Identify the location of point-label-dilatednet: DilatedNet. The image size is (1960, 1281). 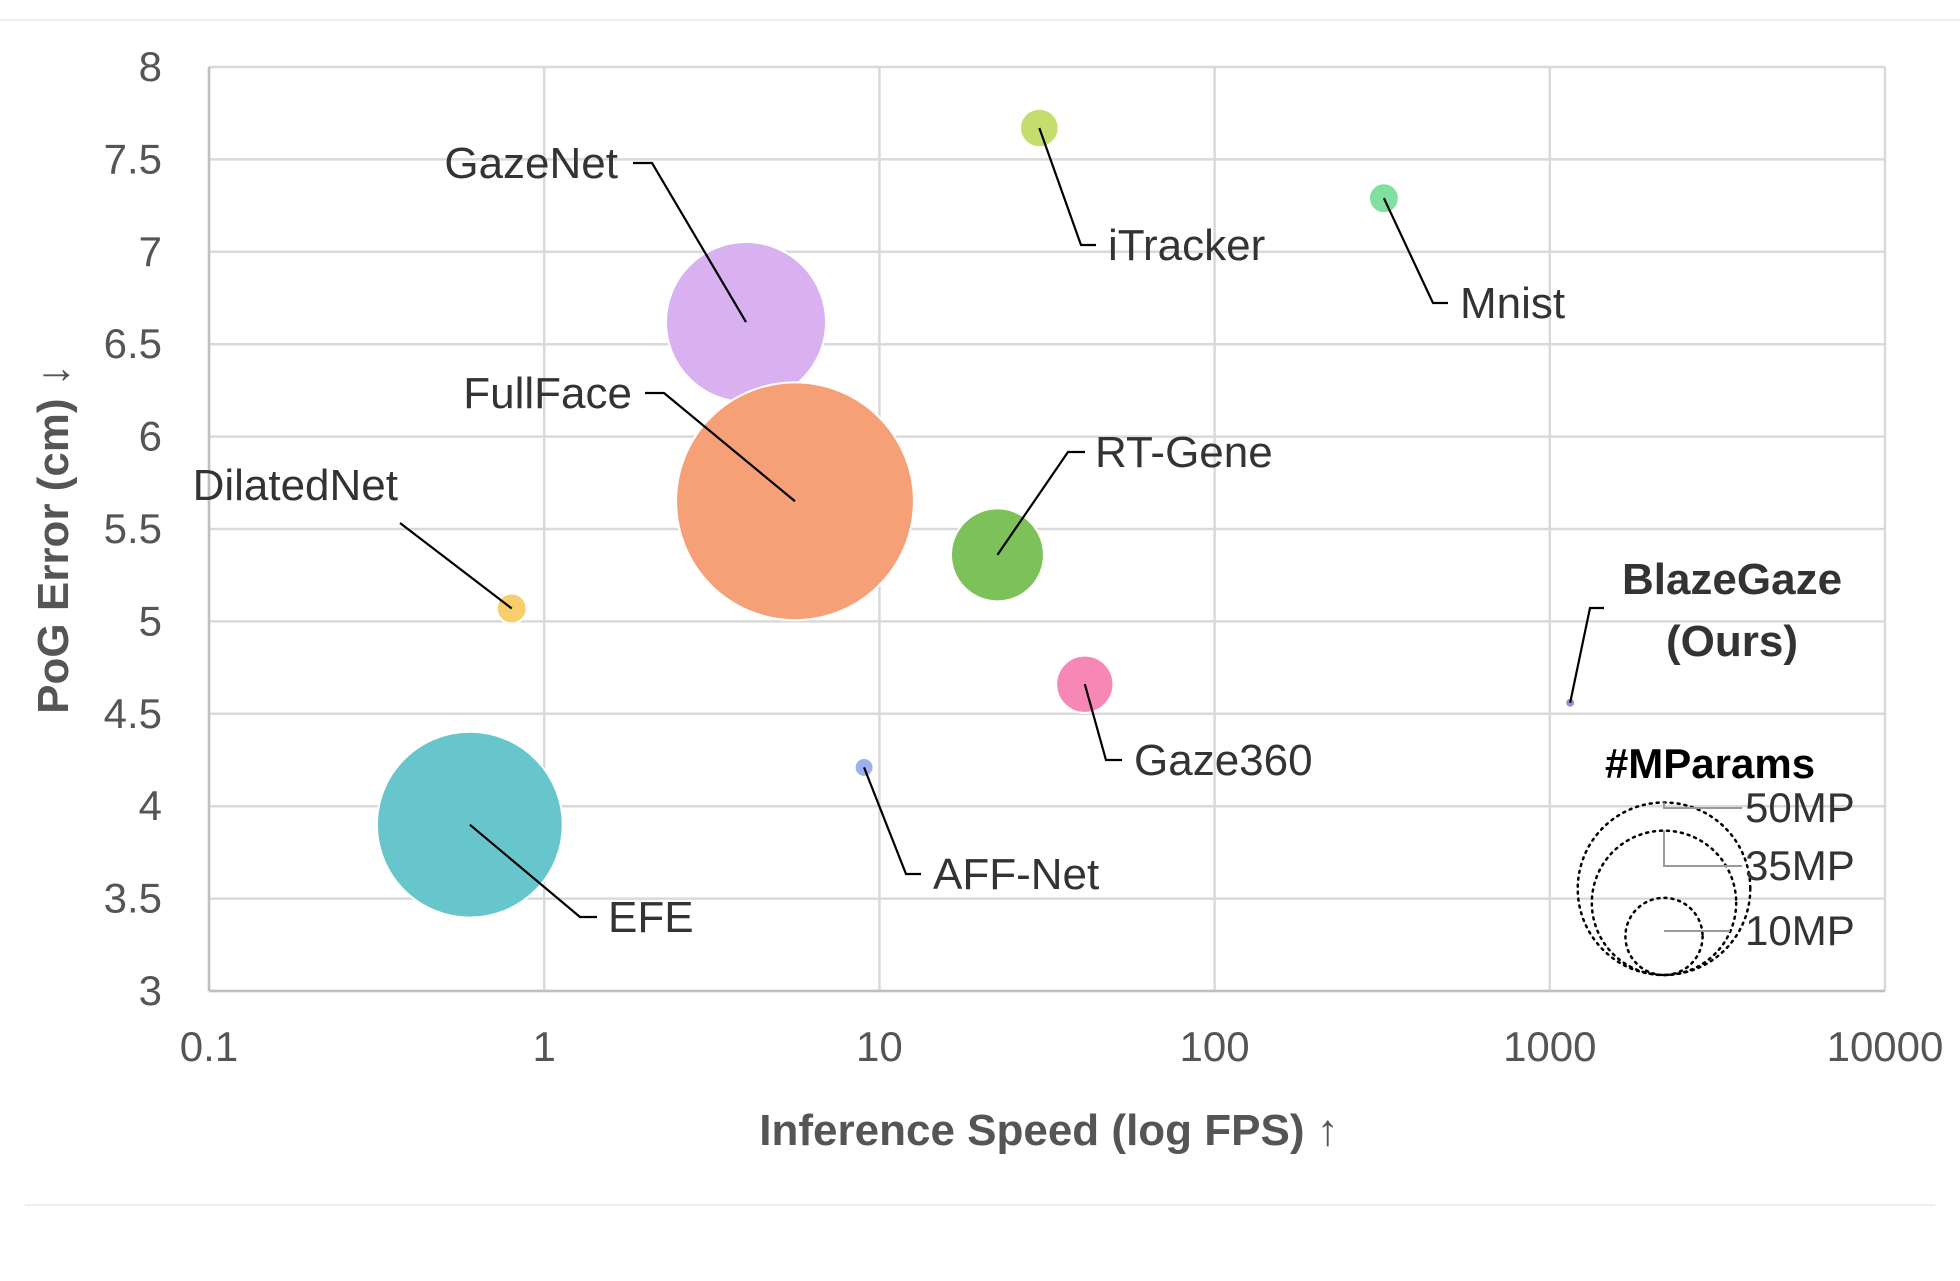
(295, 485).